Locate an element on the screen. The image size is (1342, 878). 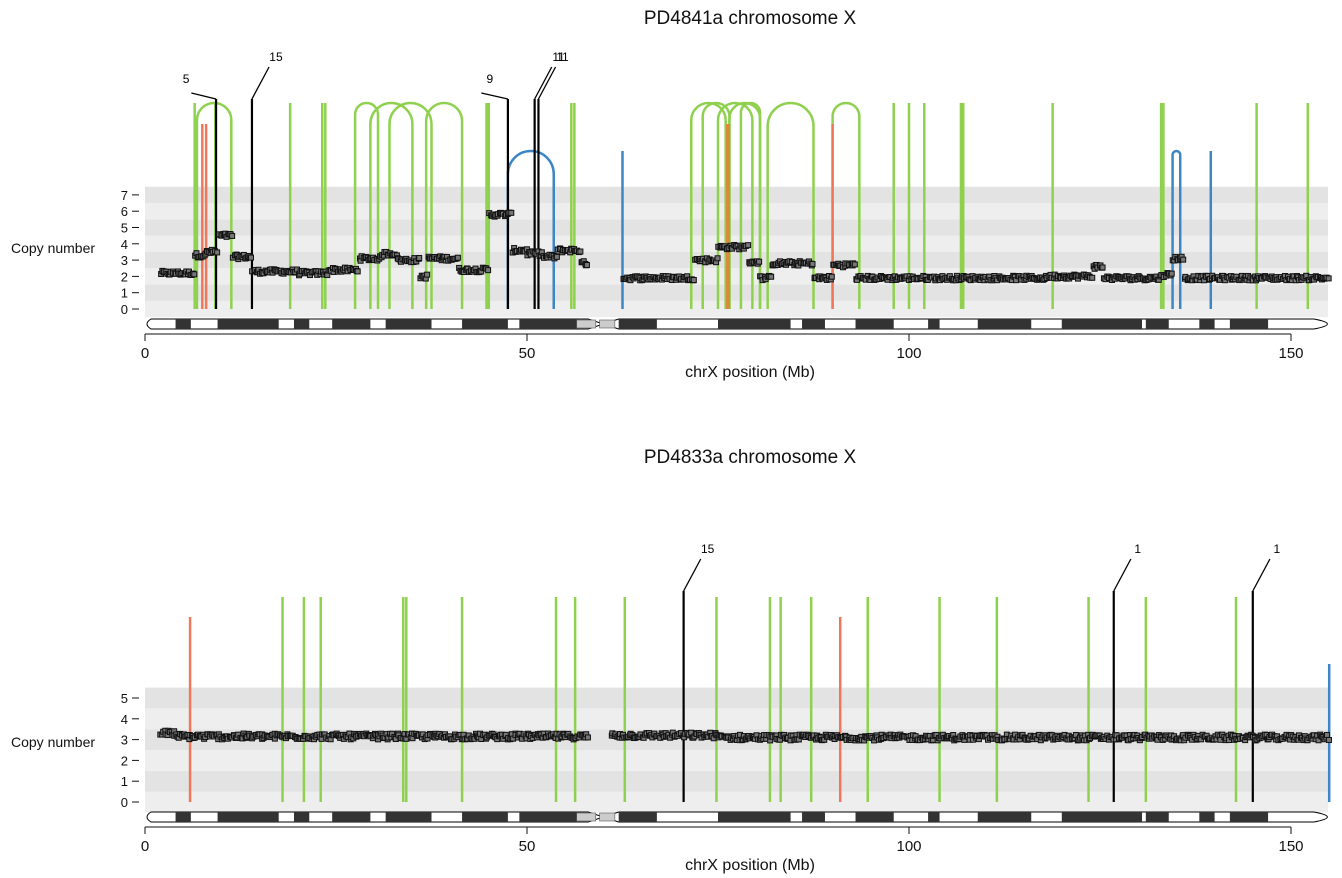
chromosome-ideogram is located at coordinates (737, 324).